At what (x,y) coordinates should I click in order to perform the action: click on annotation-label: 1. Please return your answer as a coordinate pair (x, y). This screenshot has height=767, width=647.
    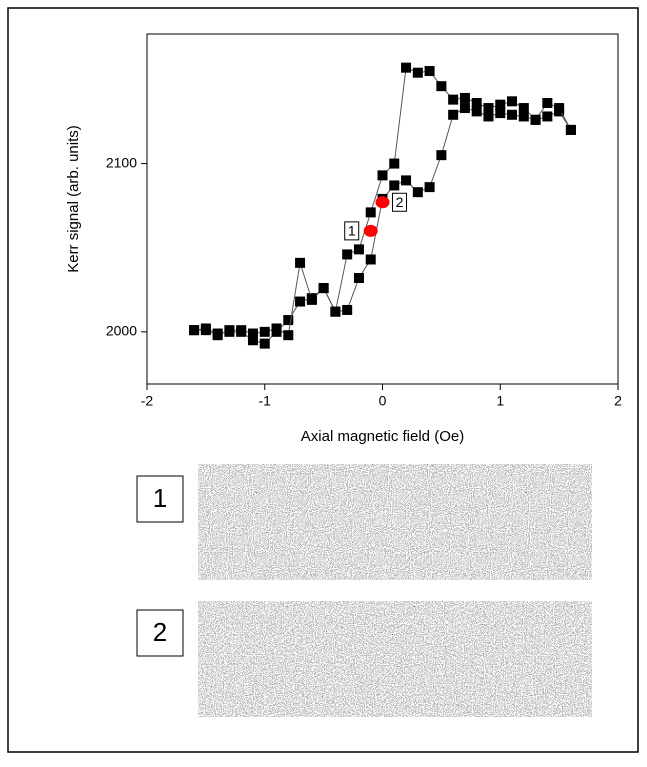
    Looking at the image, I should click on (352, 231).